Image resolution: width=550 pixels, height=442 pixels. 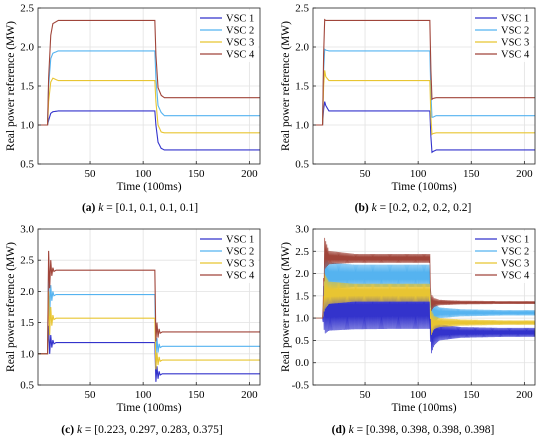 I want to click on caption-b: (b) k = [0.2, 0.2, 0.2, 0.2], so click(x=413, y=208).